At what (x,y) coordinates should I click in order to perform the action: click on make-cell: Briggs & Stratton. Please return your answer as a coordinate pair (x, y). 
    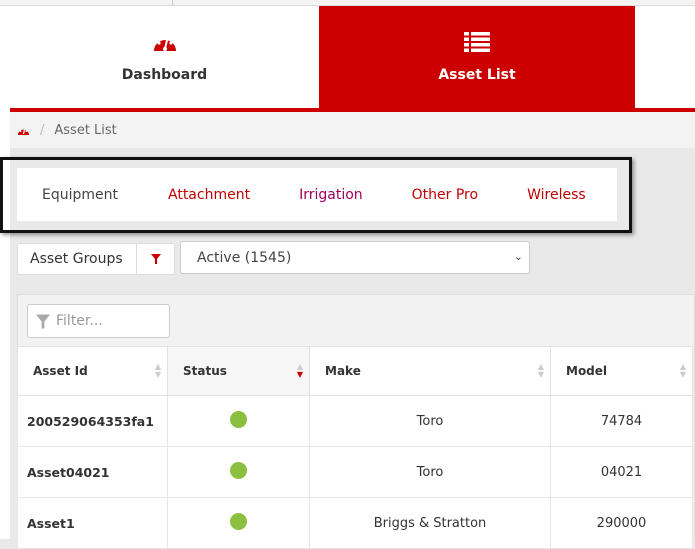
    Looking at the image, I should click on (430, 523).